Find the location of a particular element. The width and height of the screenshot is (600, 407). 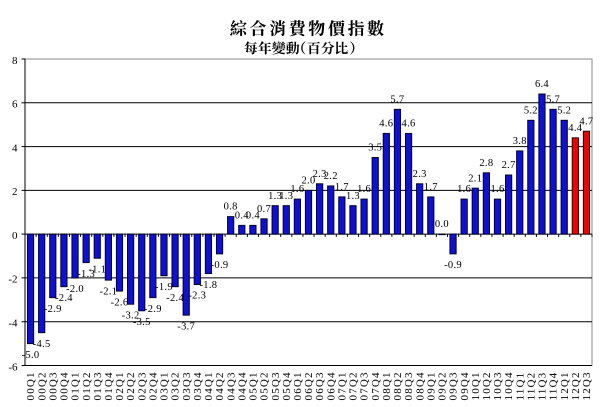

svg-text: -4 is located at coordinates (13, 324).